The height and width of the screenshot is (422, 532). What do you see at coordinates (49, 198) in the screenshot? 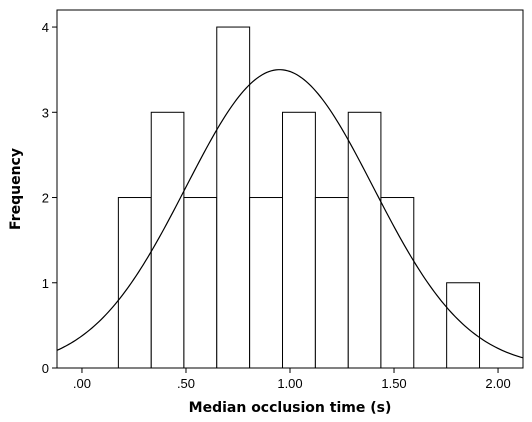
I see `y-axis-ticks: 0 1 2 3 4` at bounding box center [49, 198].